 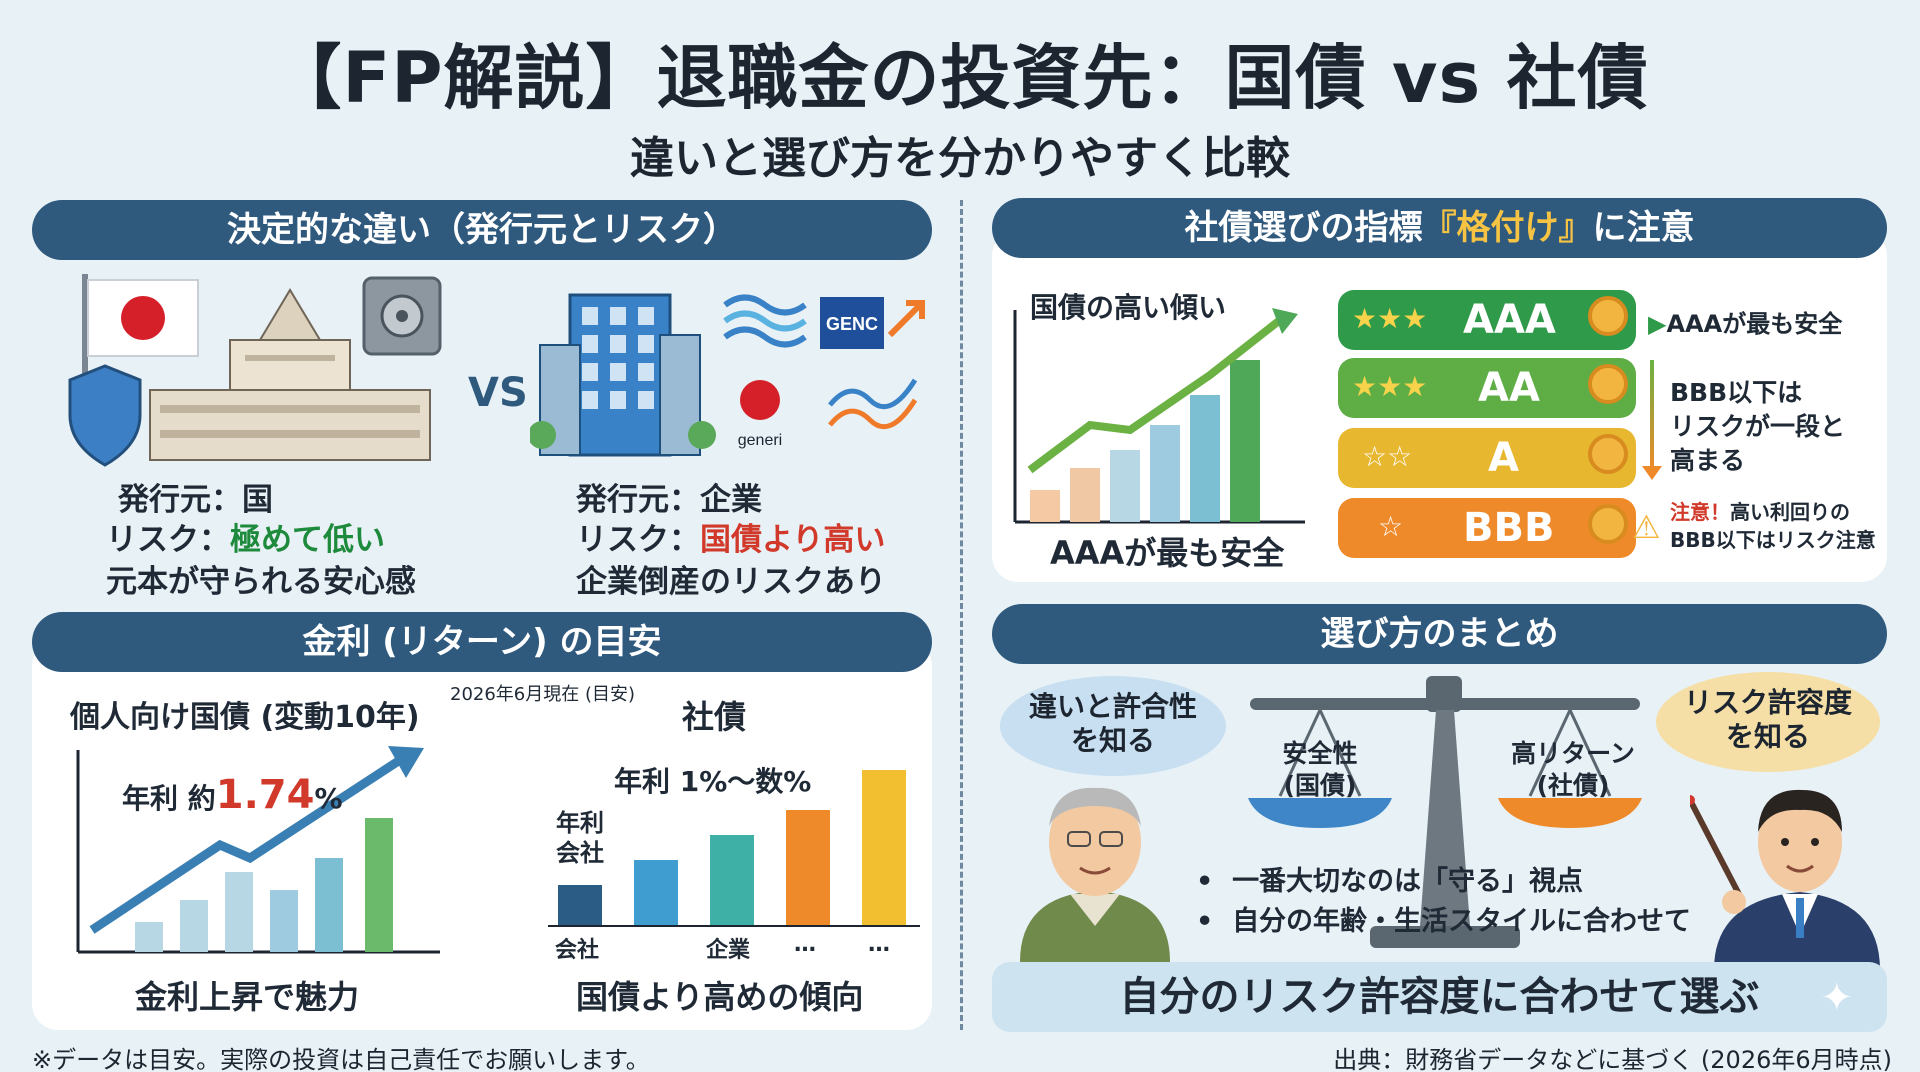 What do you see at coordinates (669, 500) in the screenshot?
I see `corp-issuer: 発行元：企業` at bounding box center [669, 500].